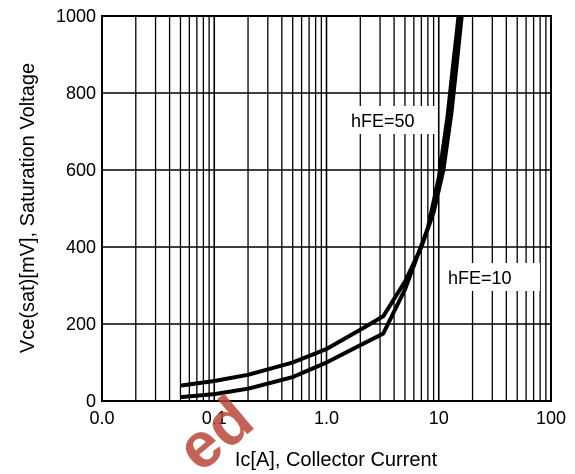 The height and width of the screenshot is (474, 575). Describe the element at coordinates (81, 170) in the screenshot. I see `y-tick-label: 600` at that location.